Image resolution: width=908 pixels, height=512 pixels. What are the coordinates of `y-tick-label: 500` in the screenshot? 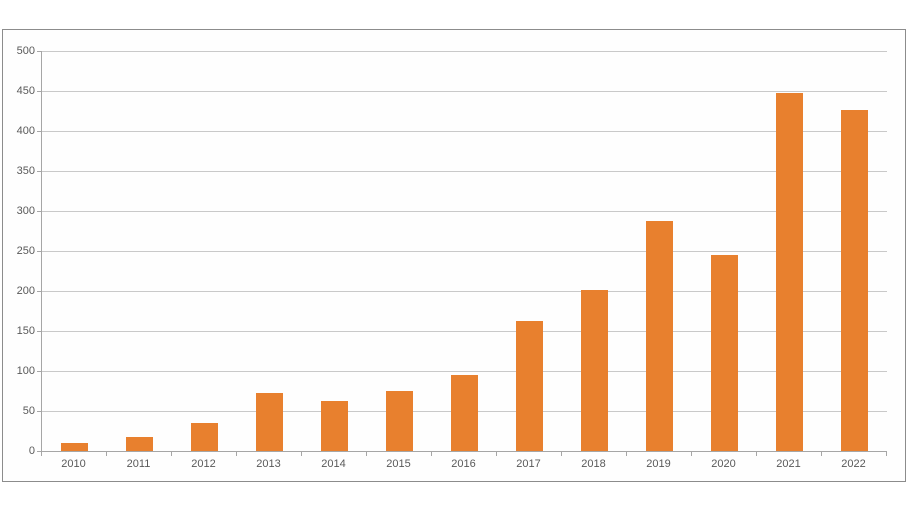 It's located at (25, 51).